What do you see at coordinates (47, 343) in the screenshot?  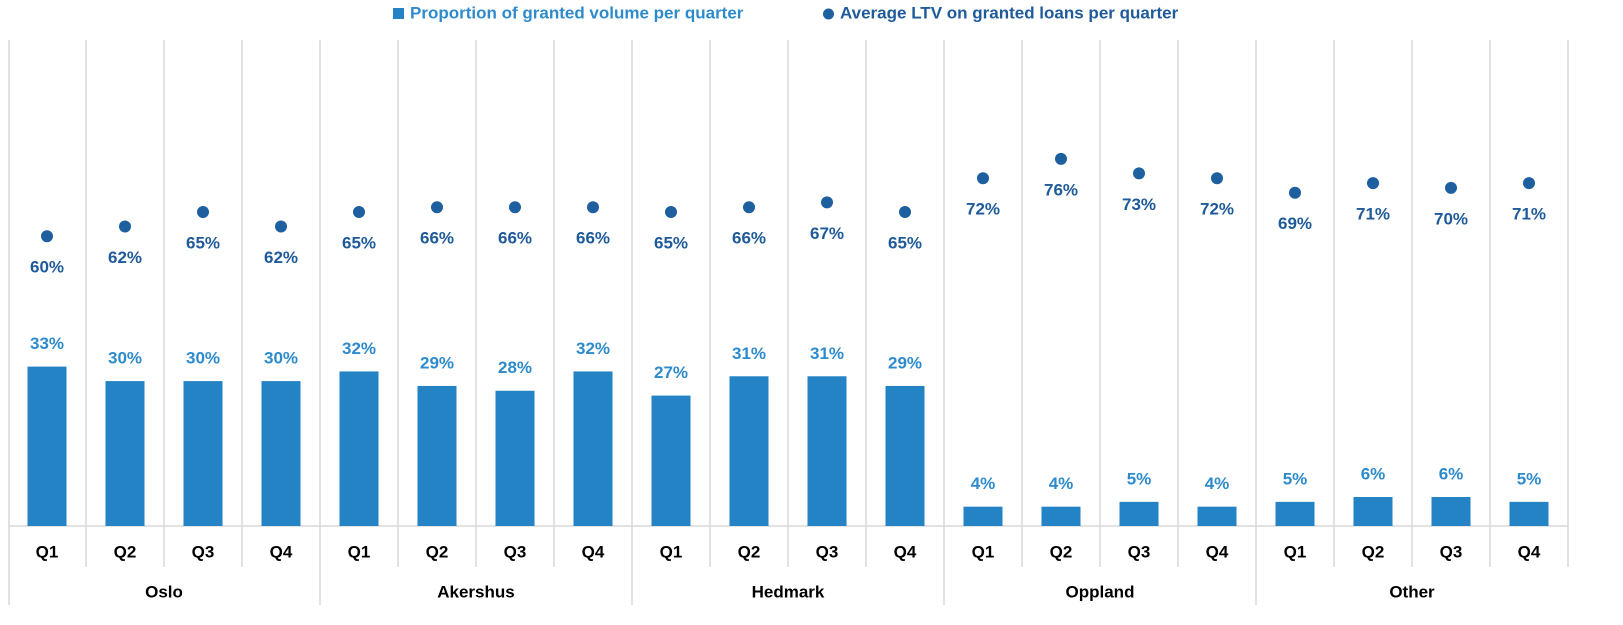 I see `bar-value-label: 33%` at bounding box center [47, 343].